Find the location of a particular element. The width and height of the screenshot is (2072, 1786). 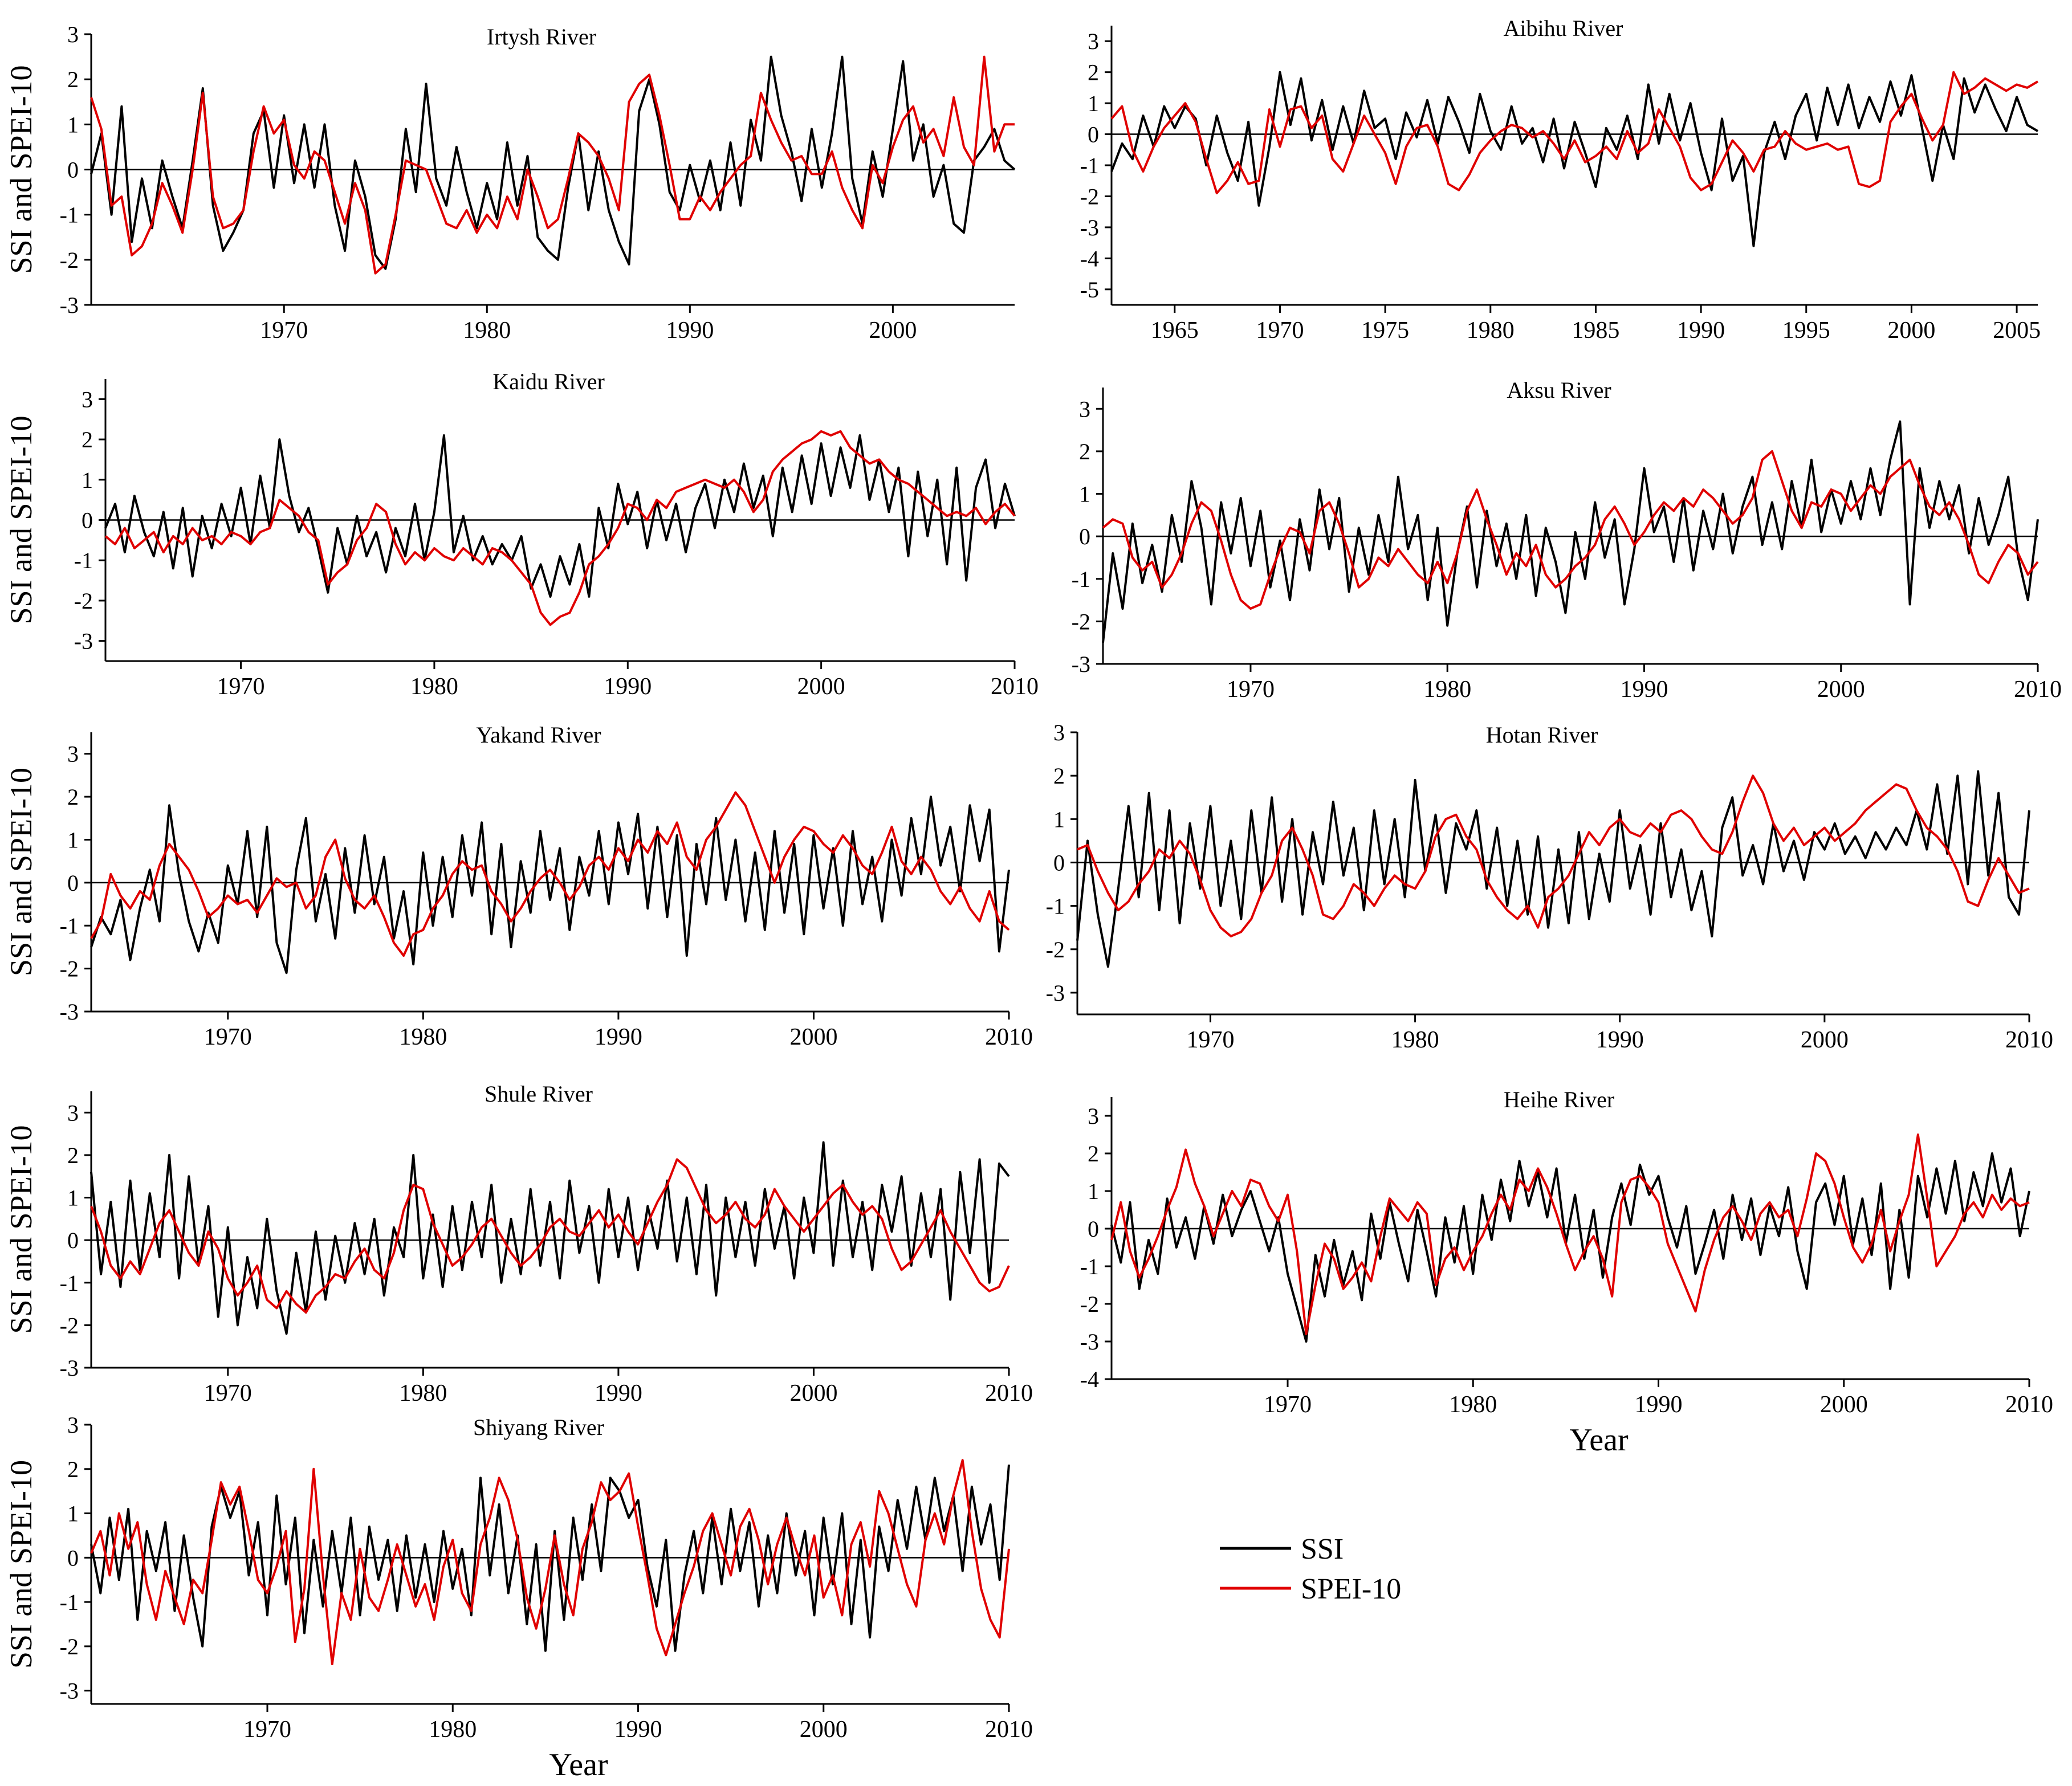

x-tick-label: 1995 is located at coordinates (1806, 331).